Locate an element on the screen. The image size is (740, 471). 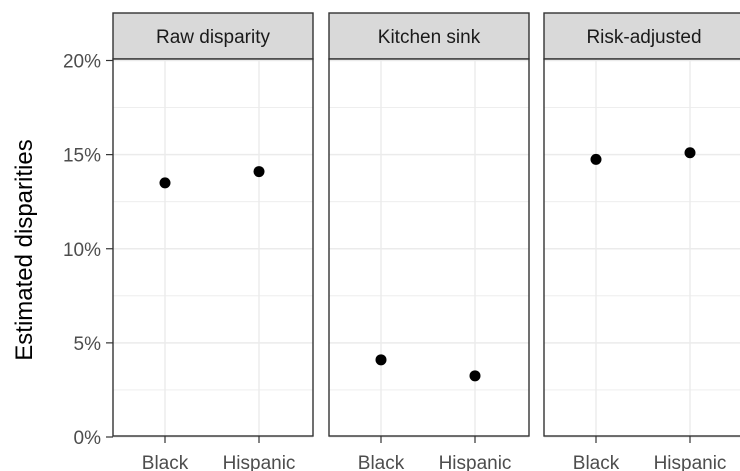
y-axis: 0% 5% 10% 15% 20% is located at coordinates (88, 250).